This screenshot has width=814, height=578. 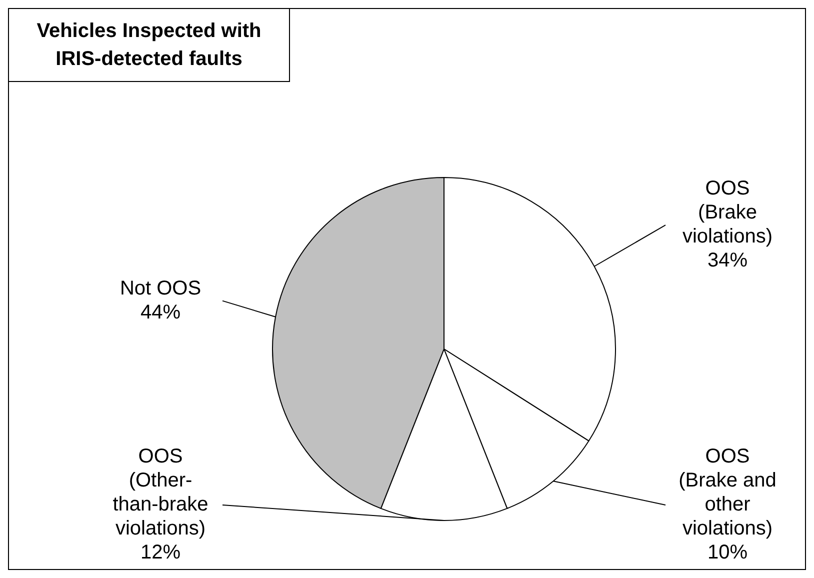 I want to click on slice-label: OOS (Brake violations), so click(x=727, y=213).